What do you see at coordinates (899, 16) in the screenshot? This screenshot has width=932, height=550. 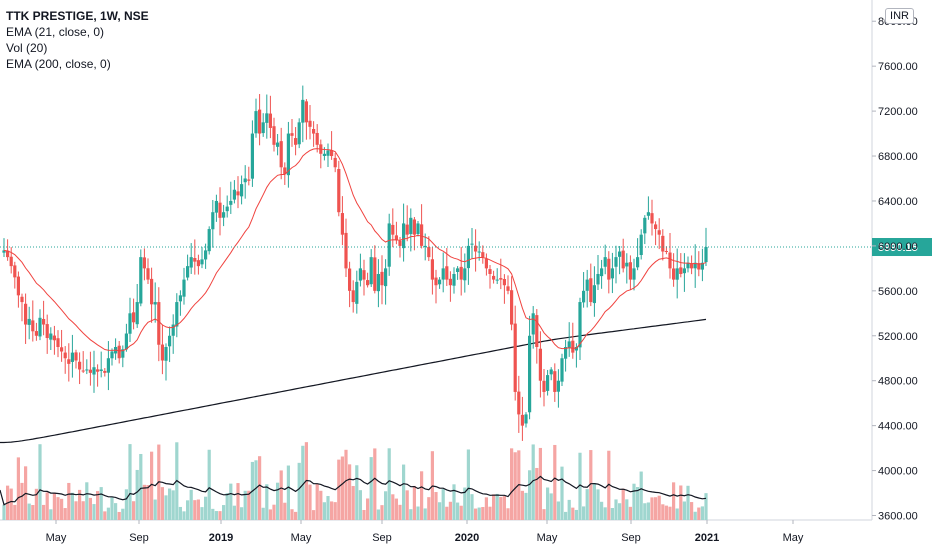 I see `currency-badge: INR` at bounding box center [899, 16].